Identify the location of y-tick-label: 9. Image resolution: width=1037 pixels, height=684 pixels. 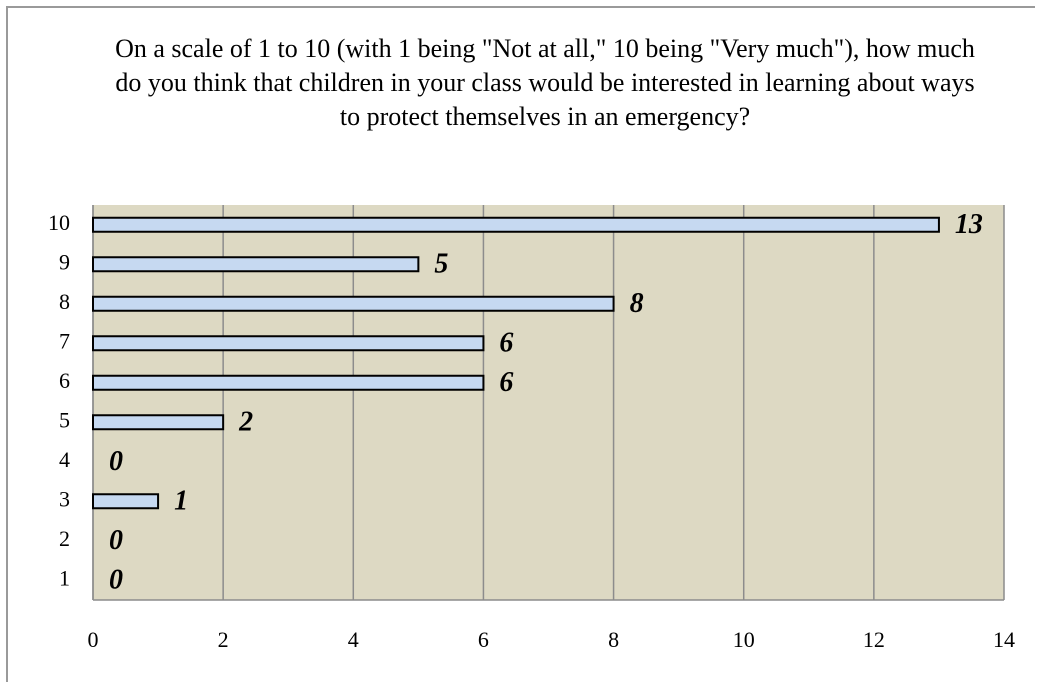
(64, 261).